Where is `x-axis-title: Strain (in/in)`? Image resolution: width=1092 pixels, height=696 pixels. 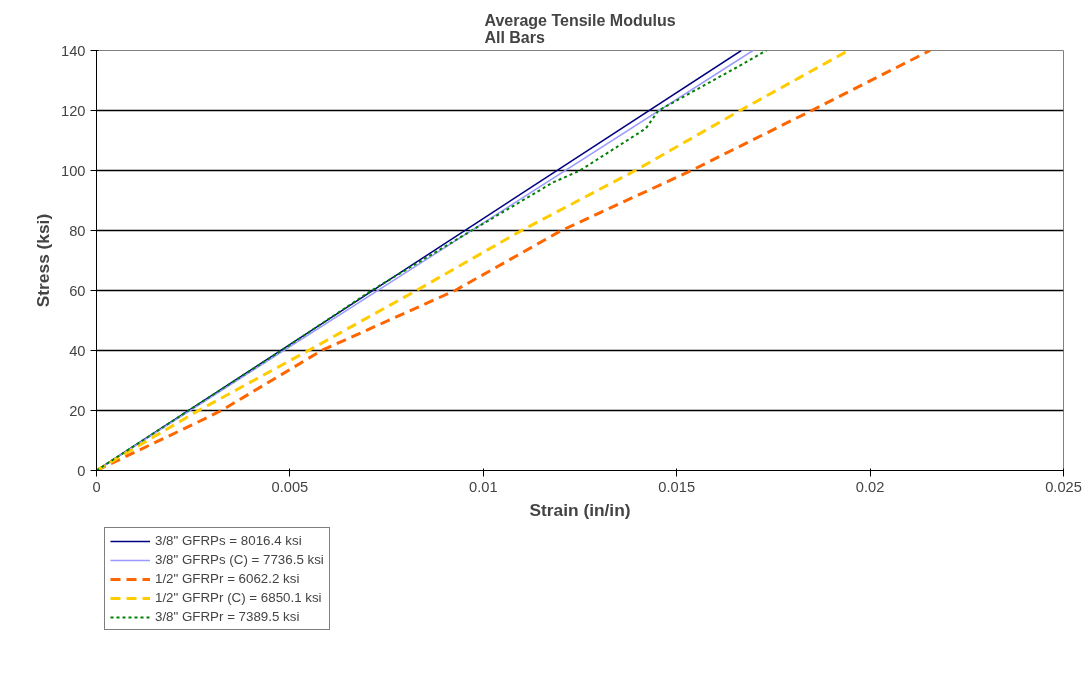 x-axis-title: Strain (in/in) is located at coordinates (580, 509).